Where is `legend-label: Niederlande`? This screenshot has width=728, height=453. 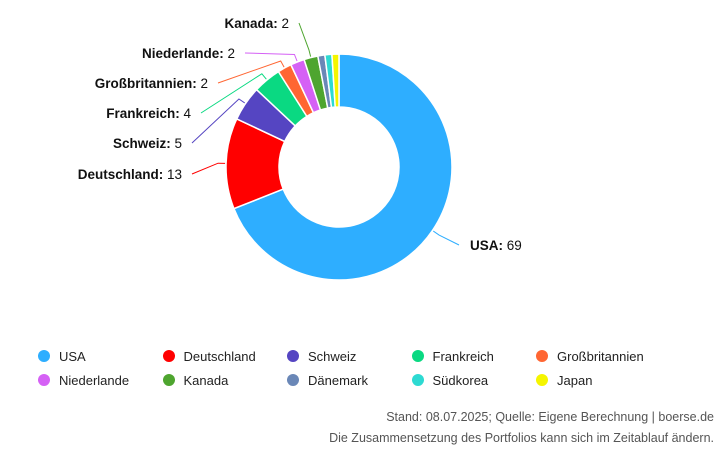 legend-label: Niederlande is located at coordinates (94, 380).